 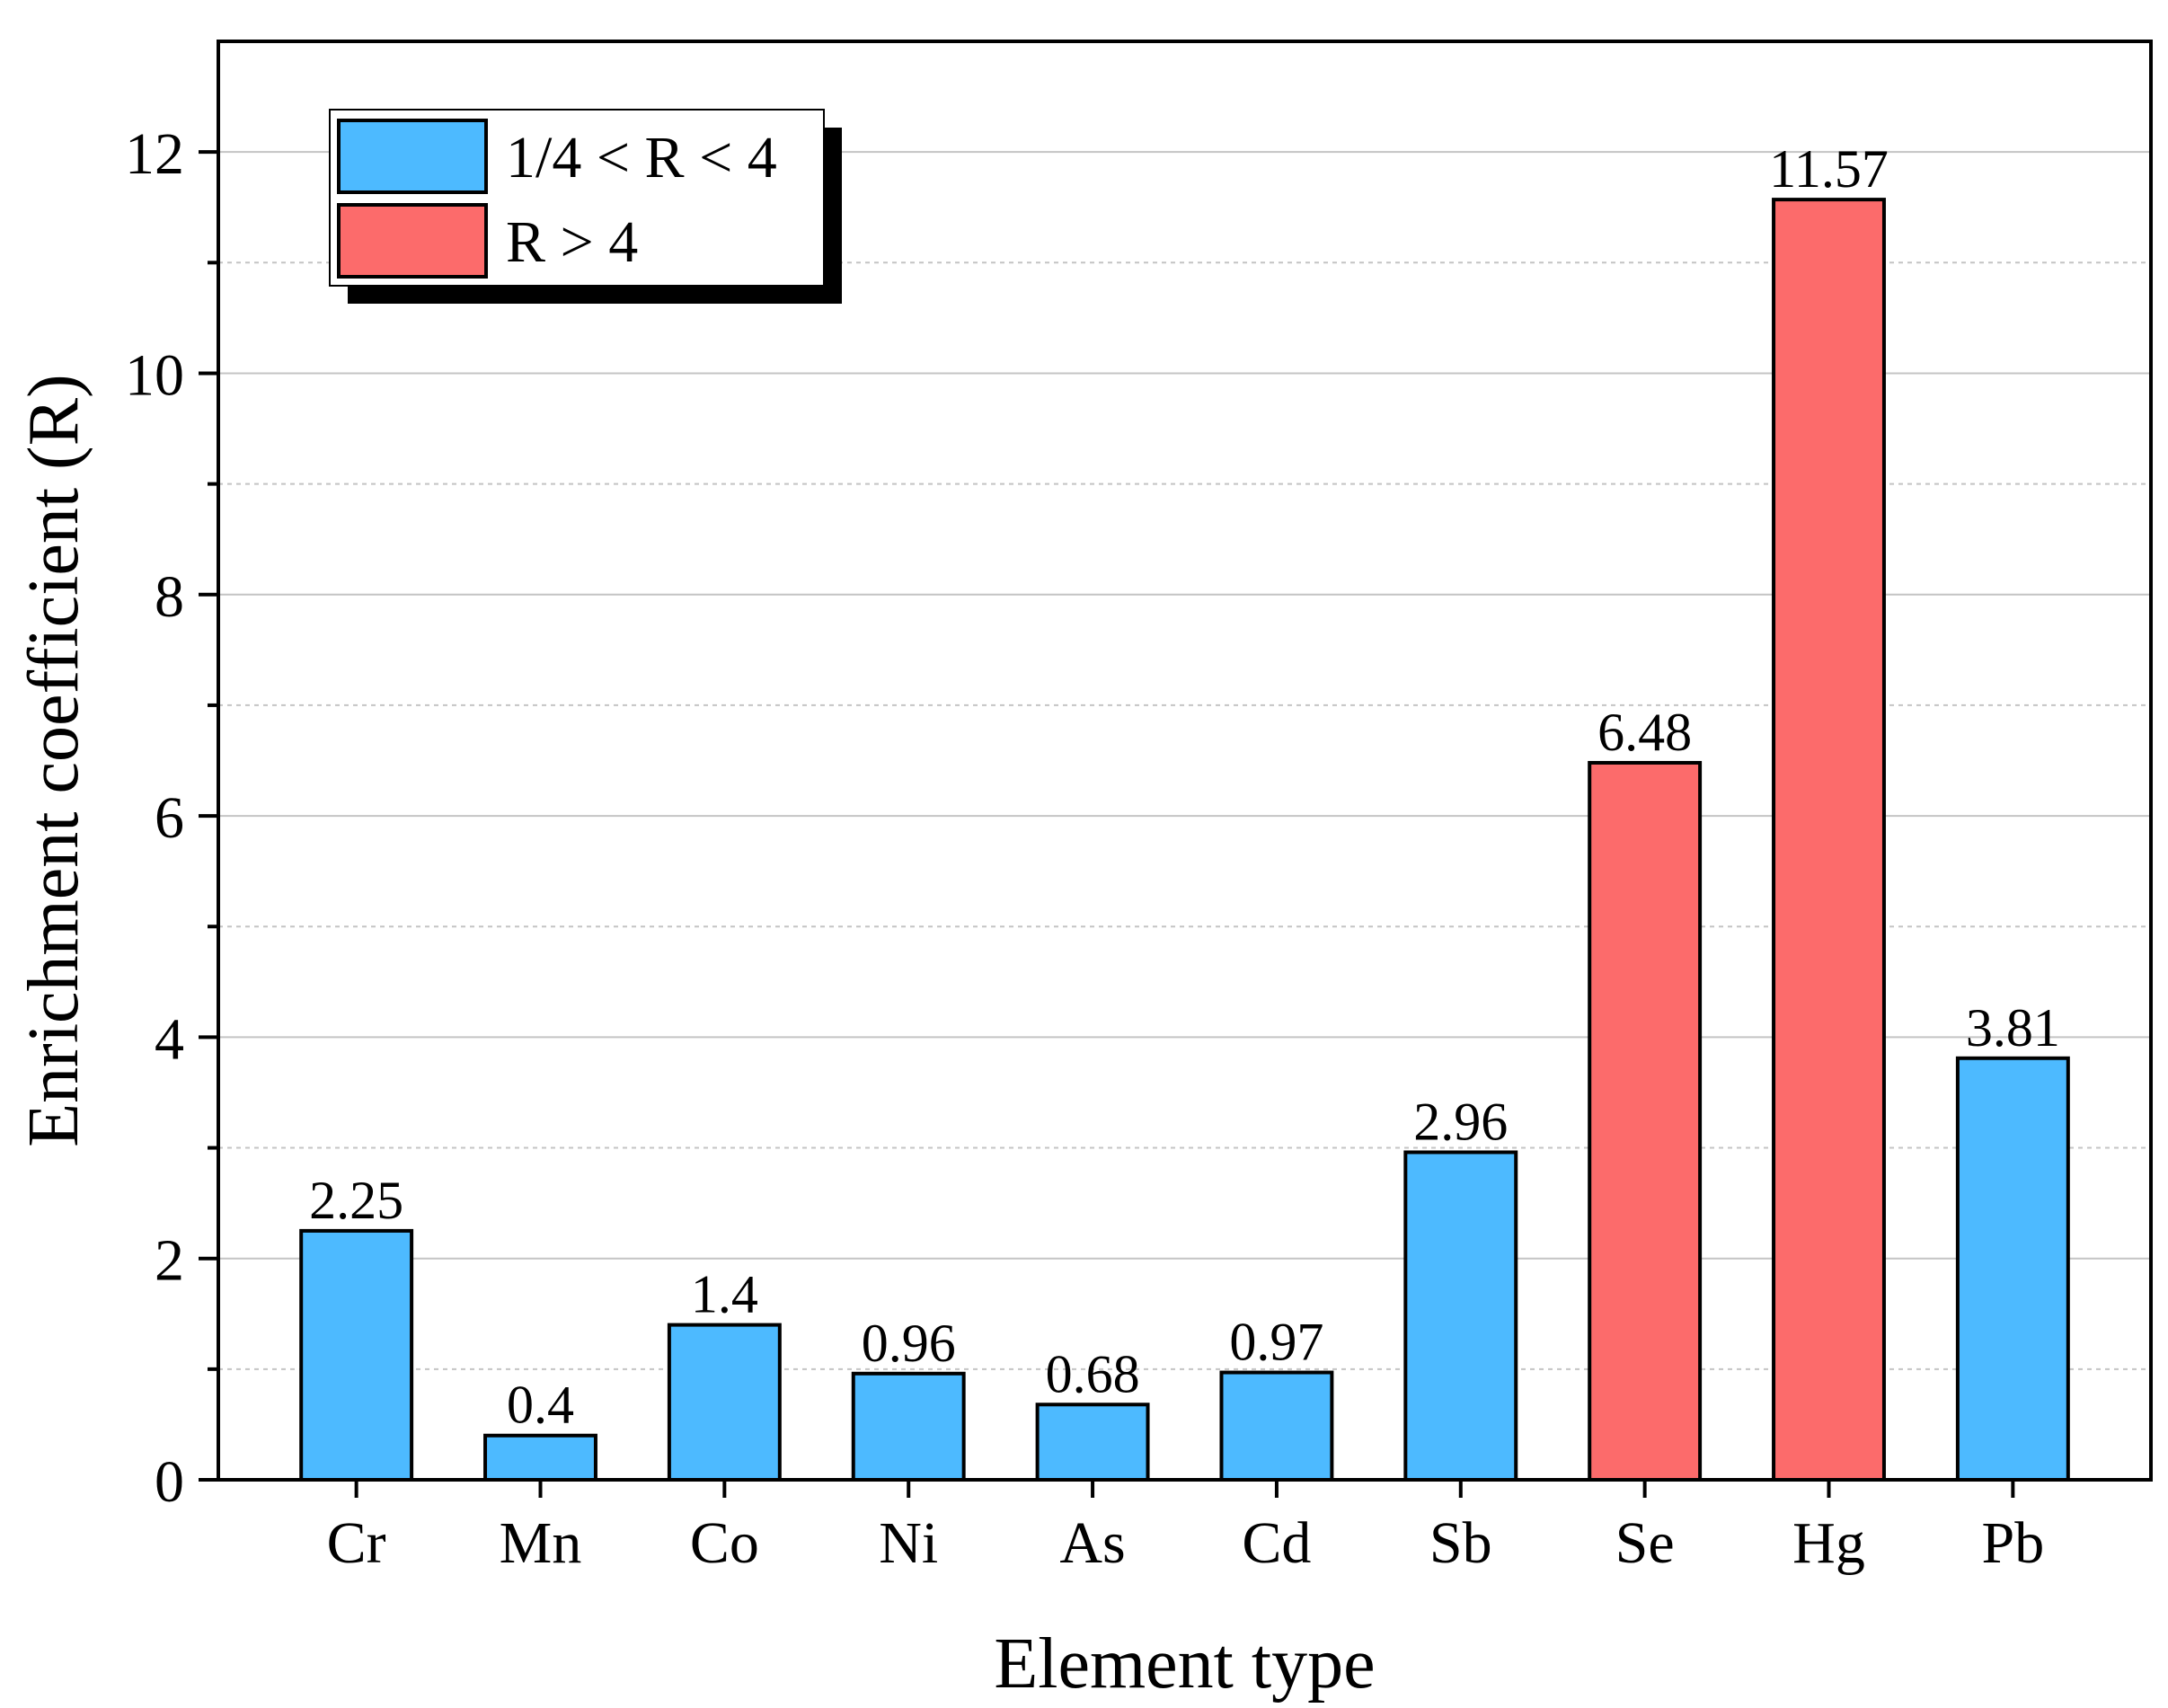 I want to click on y-axis-title: Enrichment coefficient (R), so click(x=53, y=760).